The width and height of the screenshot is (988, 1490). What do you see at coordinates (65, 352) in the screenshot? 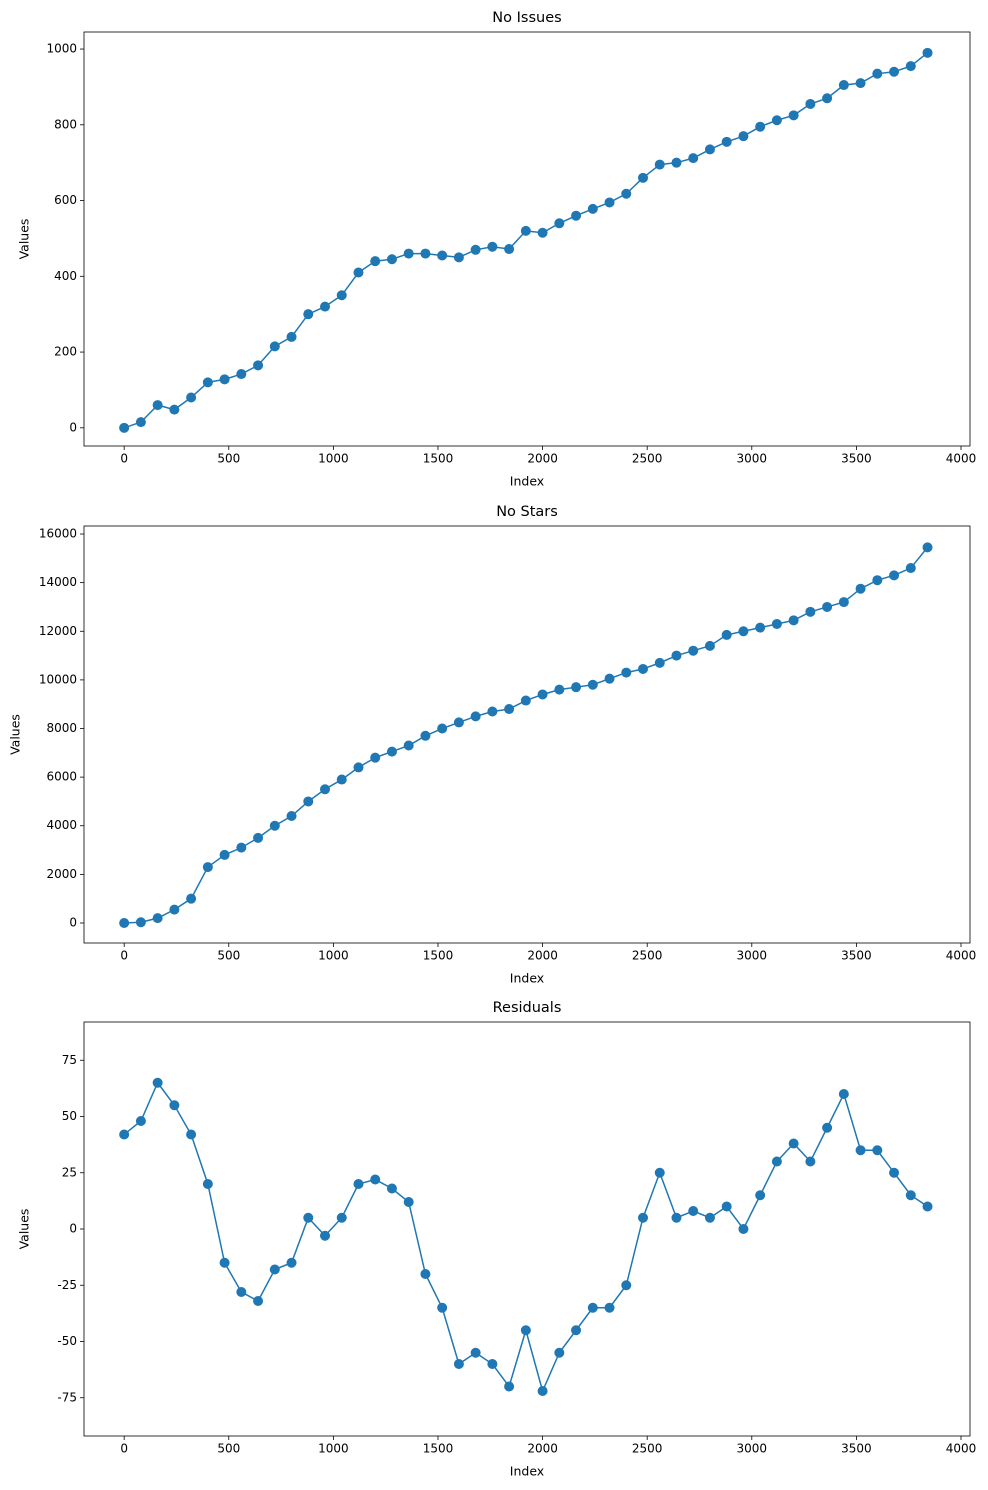
I see `y-tick-label: 200` at bounding box center [65, 352].